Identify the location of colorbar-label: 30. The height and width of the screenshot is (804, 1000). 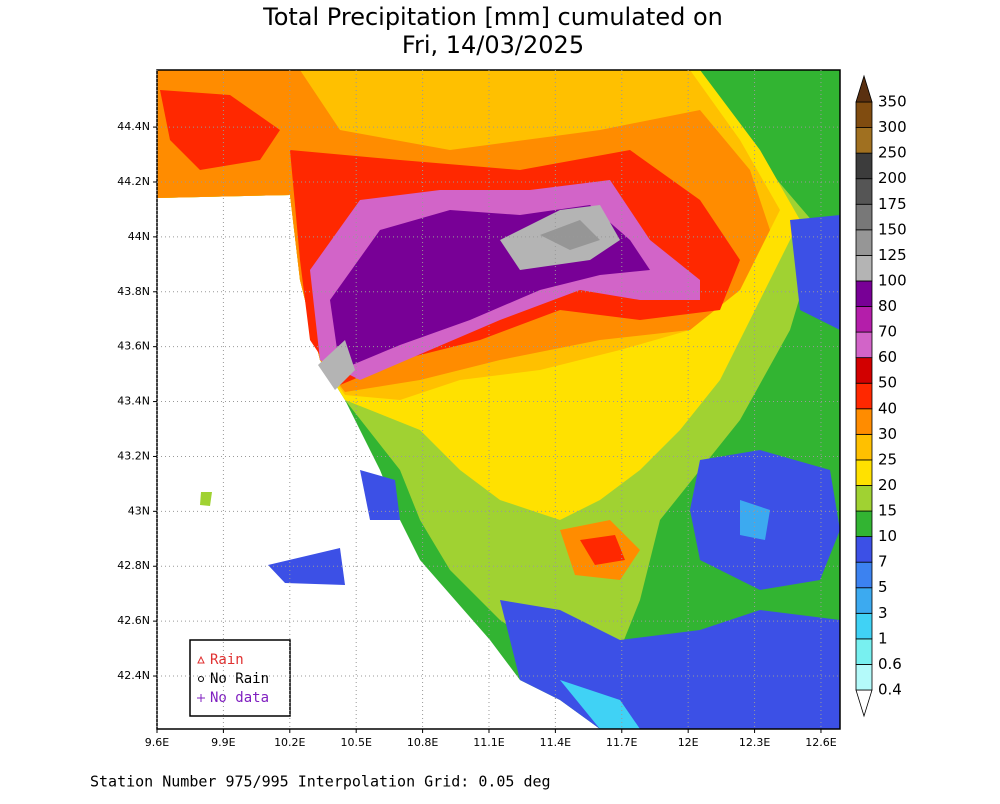
(887, 434).